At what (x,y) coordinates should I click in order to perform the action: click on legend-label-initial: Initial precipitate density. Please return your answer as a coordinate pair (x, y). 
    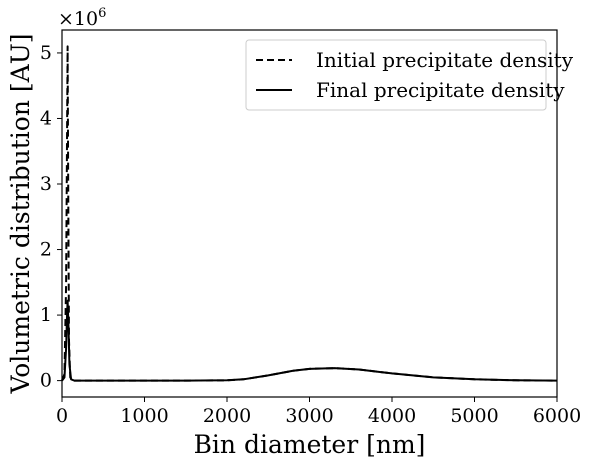
    Looking at the image, I should click on (445, 60).